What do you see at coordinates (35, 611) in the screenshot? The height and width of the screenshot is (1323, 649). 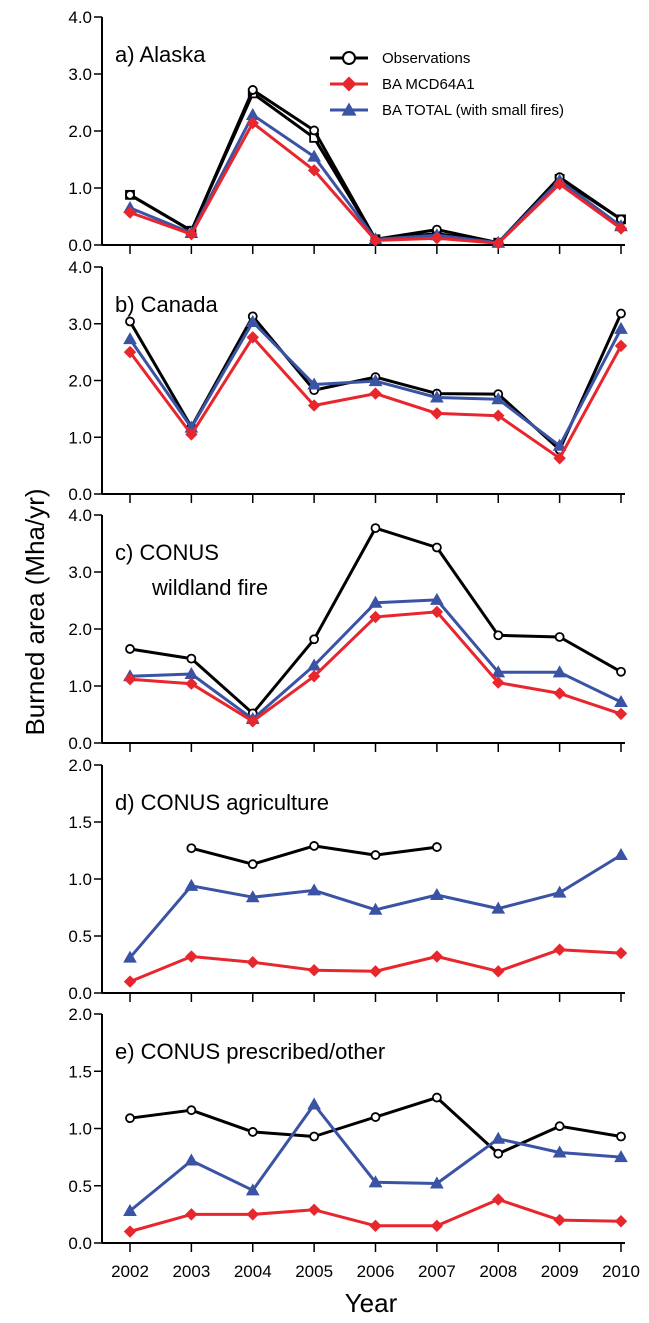 I see `y-axis-title: Burned area (Mha/yr)` at bounding box center [35, 611].